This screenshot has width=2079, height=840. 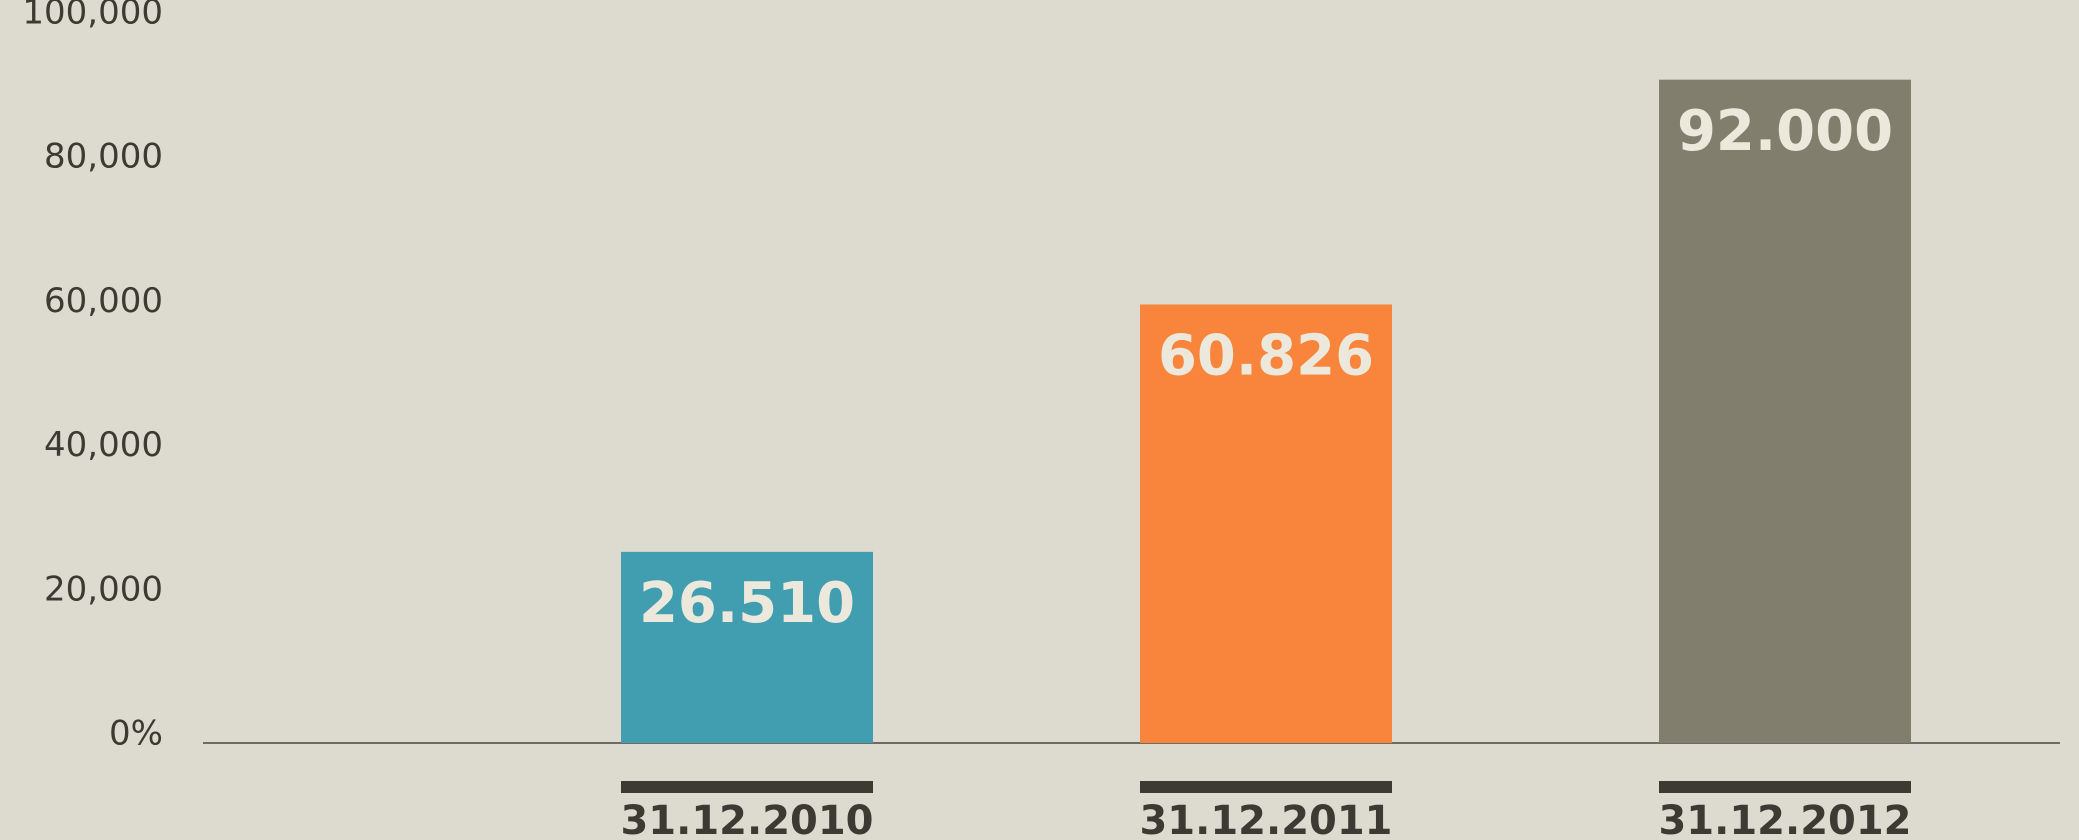 I want to click on x-tick-label: 31.12.2010, so click(x=746, y=819).